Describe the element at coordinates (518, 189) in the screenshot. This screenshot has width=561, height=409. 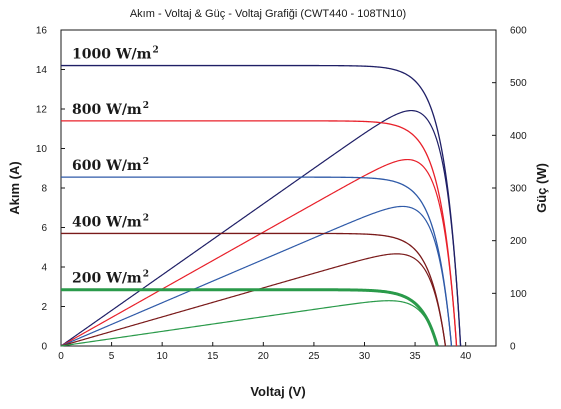
I see `y2-tick-label: 300` at that location.